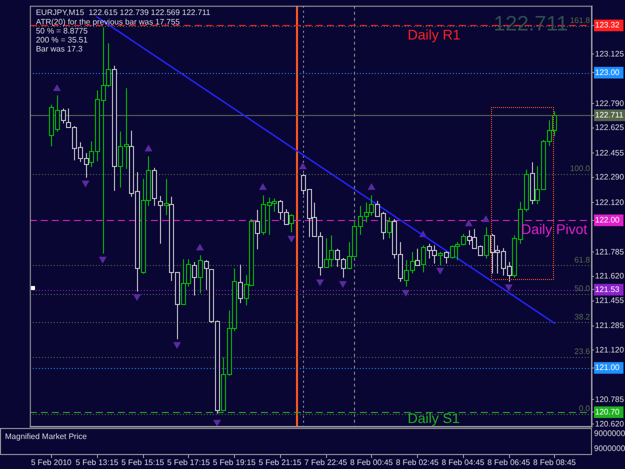 The height and width of the screenshot is (469, 625). What do you see at coordinates (582, 288) in the screenshot?
I see `annotation: 50.0` at bounding box center [582, 288].